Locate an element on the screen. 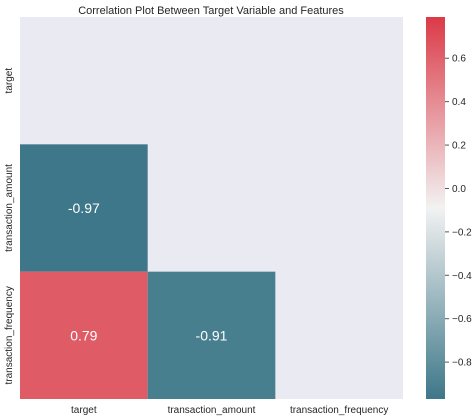 This screenshot has height=420, width=474. colorbar-tick-label: 0.2 is located at coordinates (459, 146).